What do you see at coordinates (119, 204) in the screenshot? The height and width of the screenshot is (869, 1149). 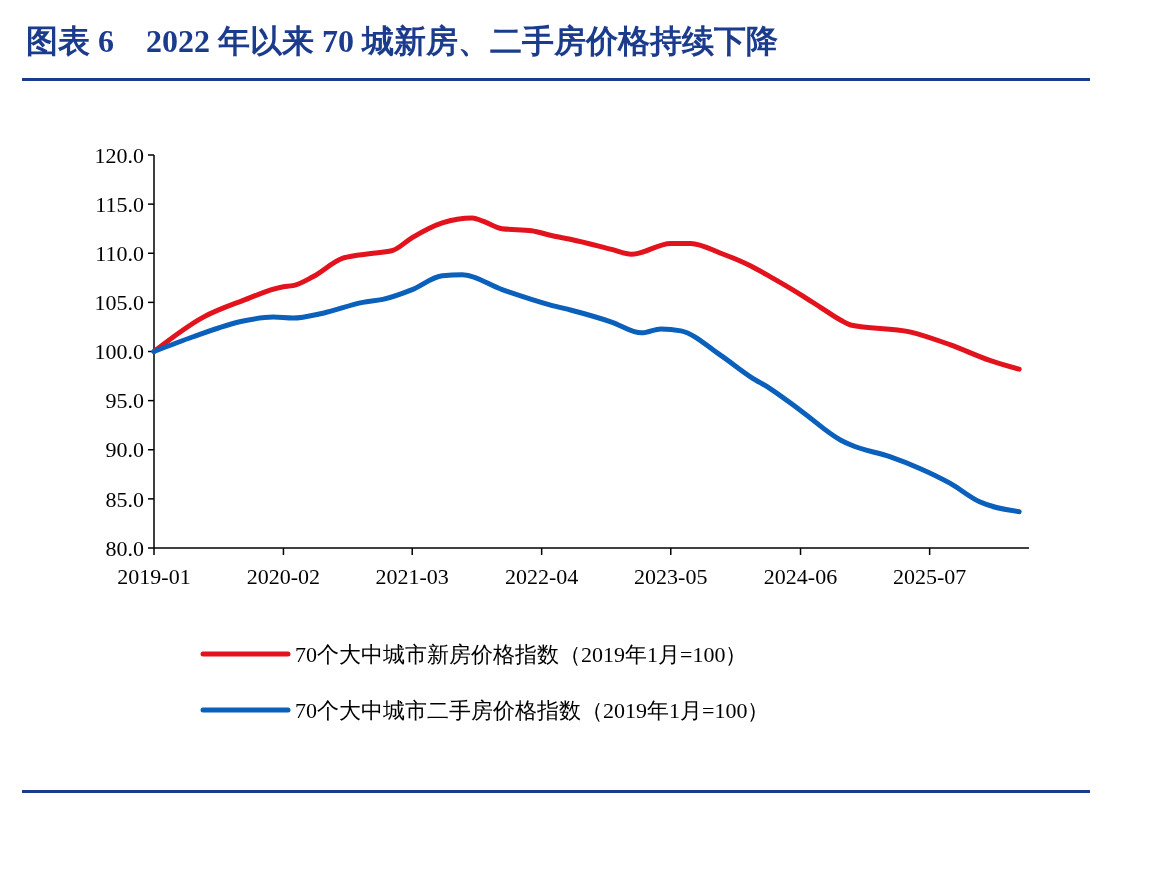 I see `y-tick-label: 115.0` at bounding box center [119, 204].